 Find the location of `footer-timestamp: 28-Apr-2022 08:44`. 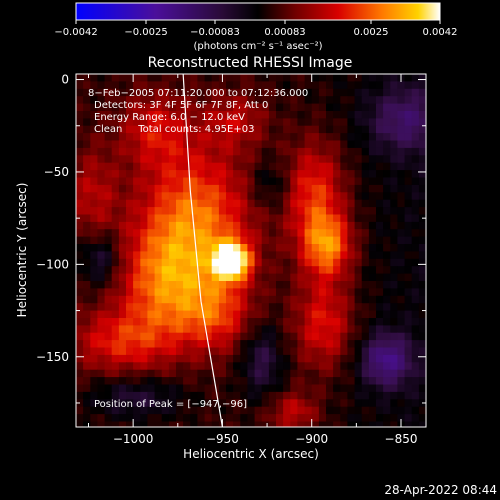

footer-timestamp: 28-Apr-2022 08:44 is located at coordinates (440, 490).